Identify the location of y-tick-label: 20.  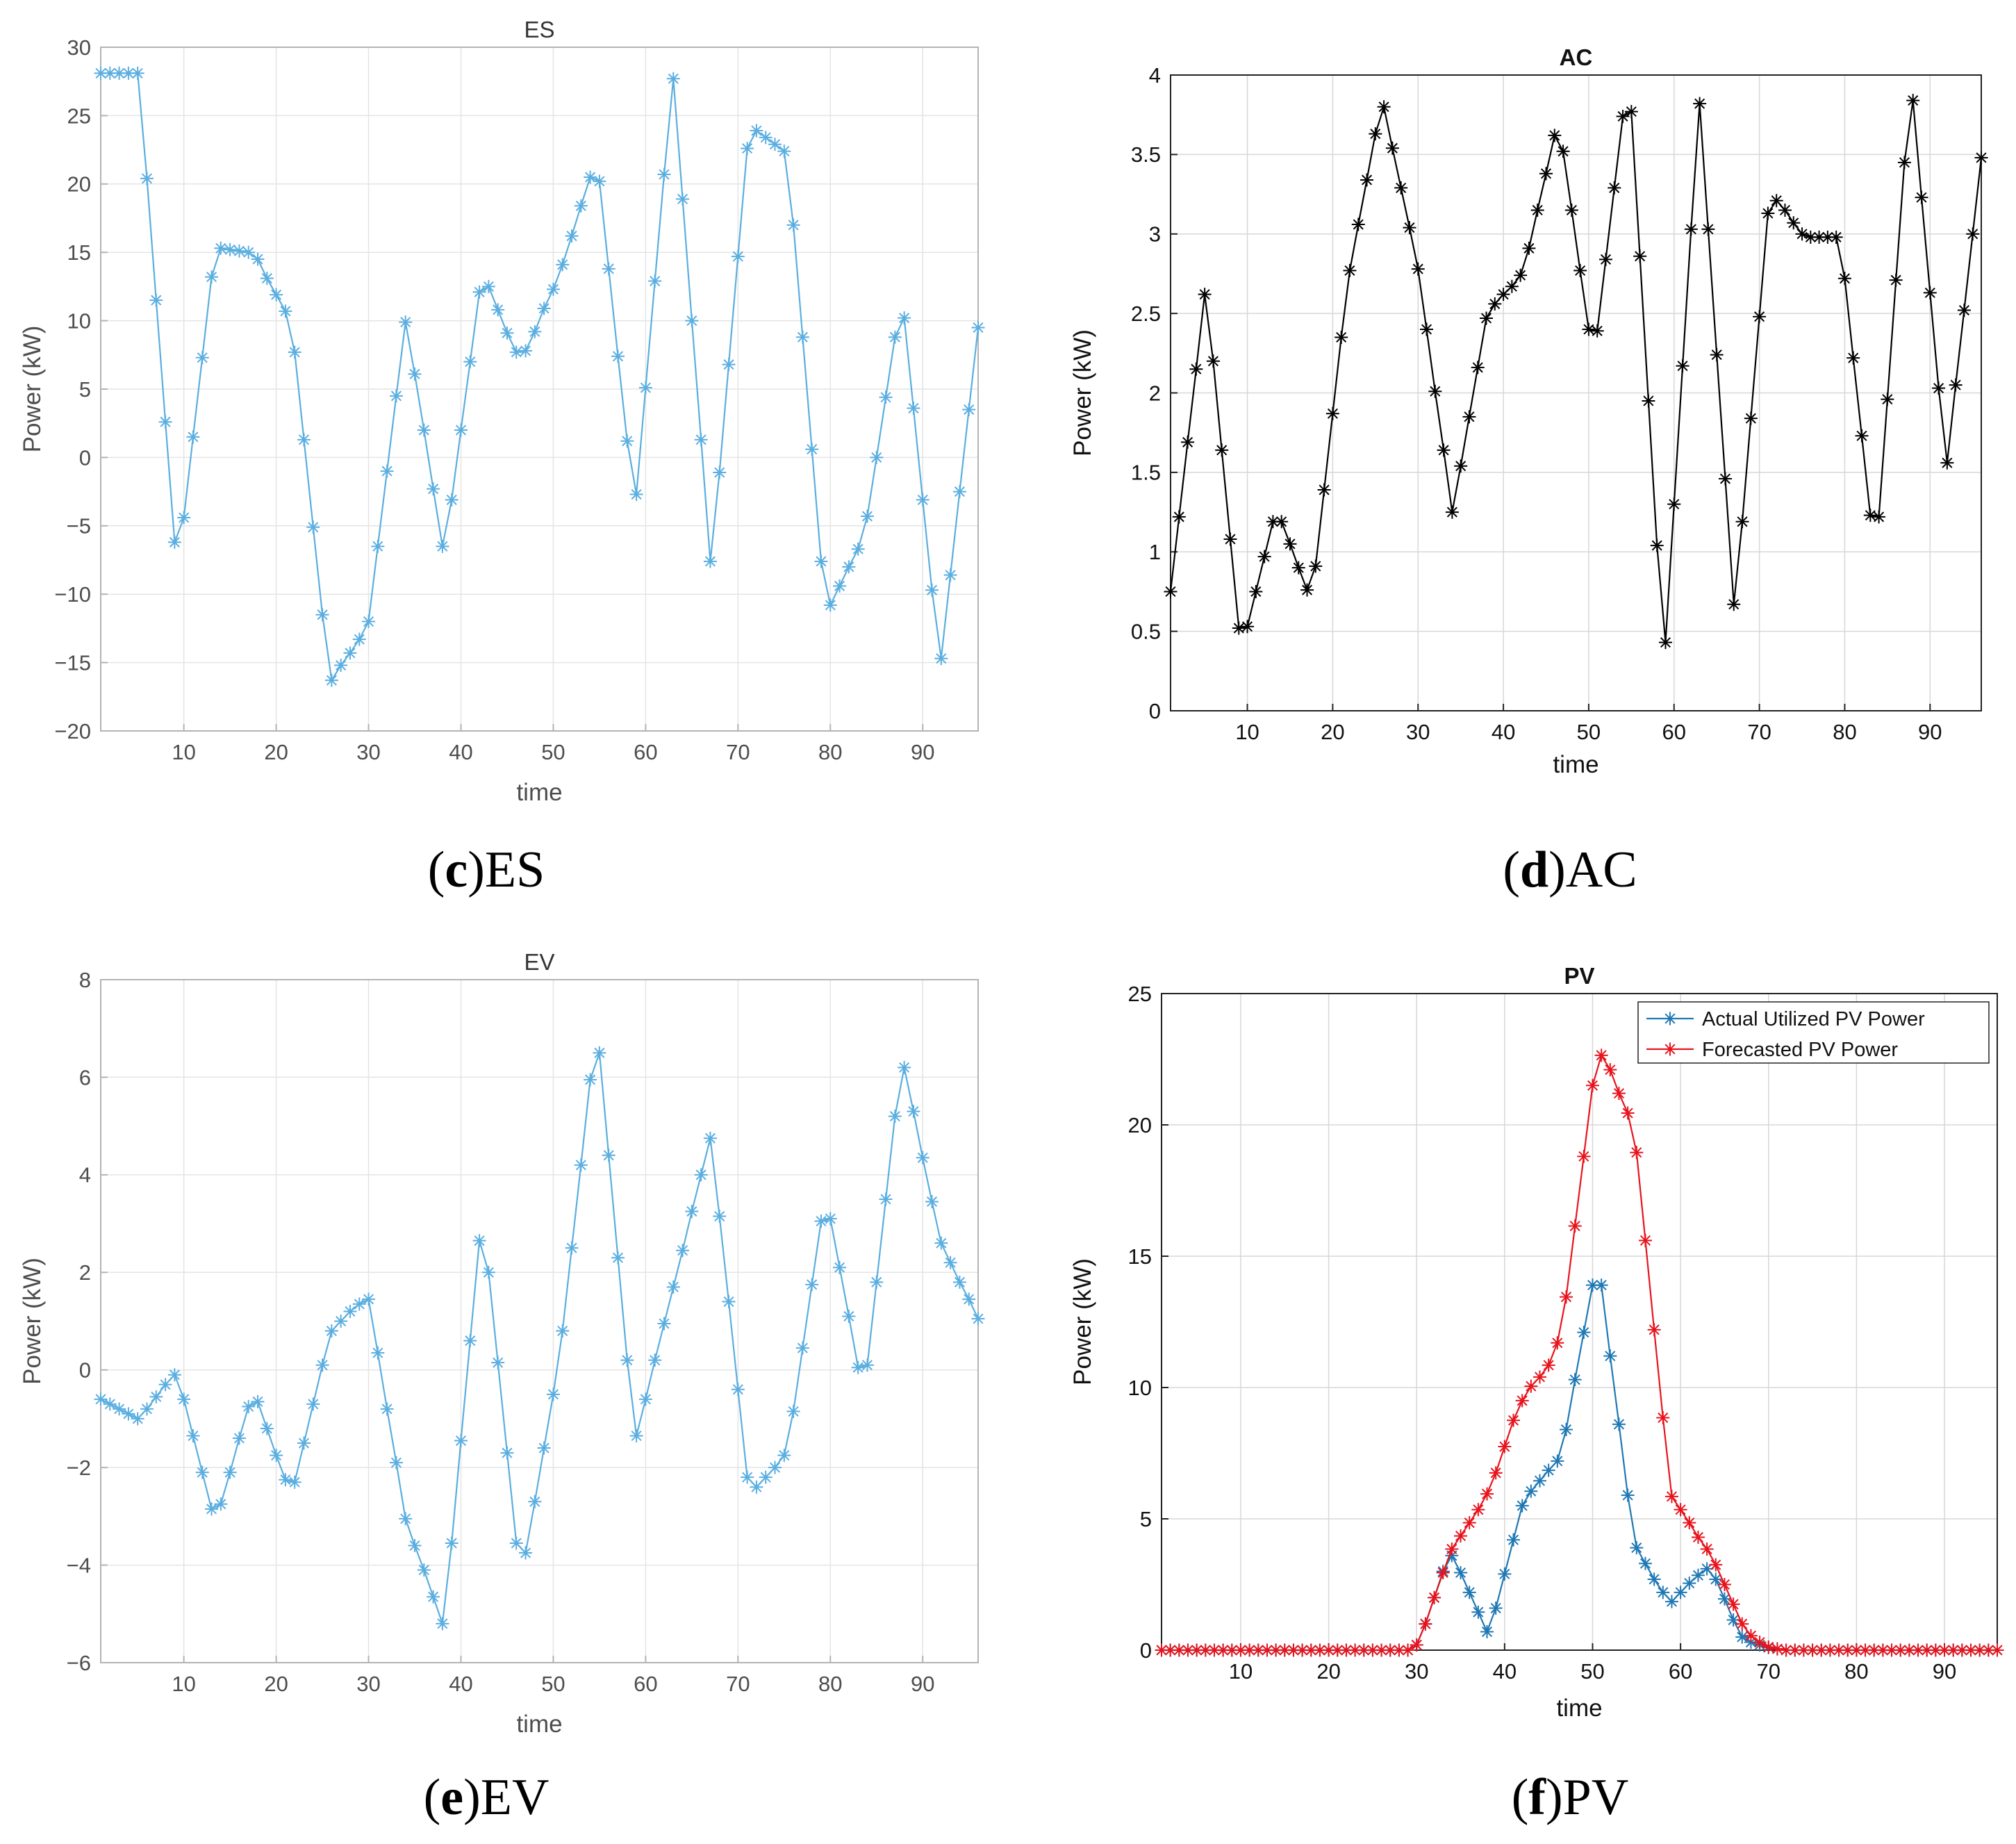
(79, 184).